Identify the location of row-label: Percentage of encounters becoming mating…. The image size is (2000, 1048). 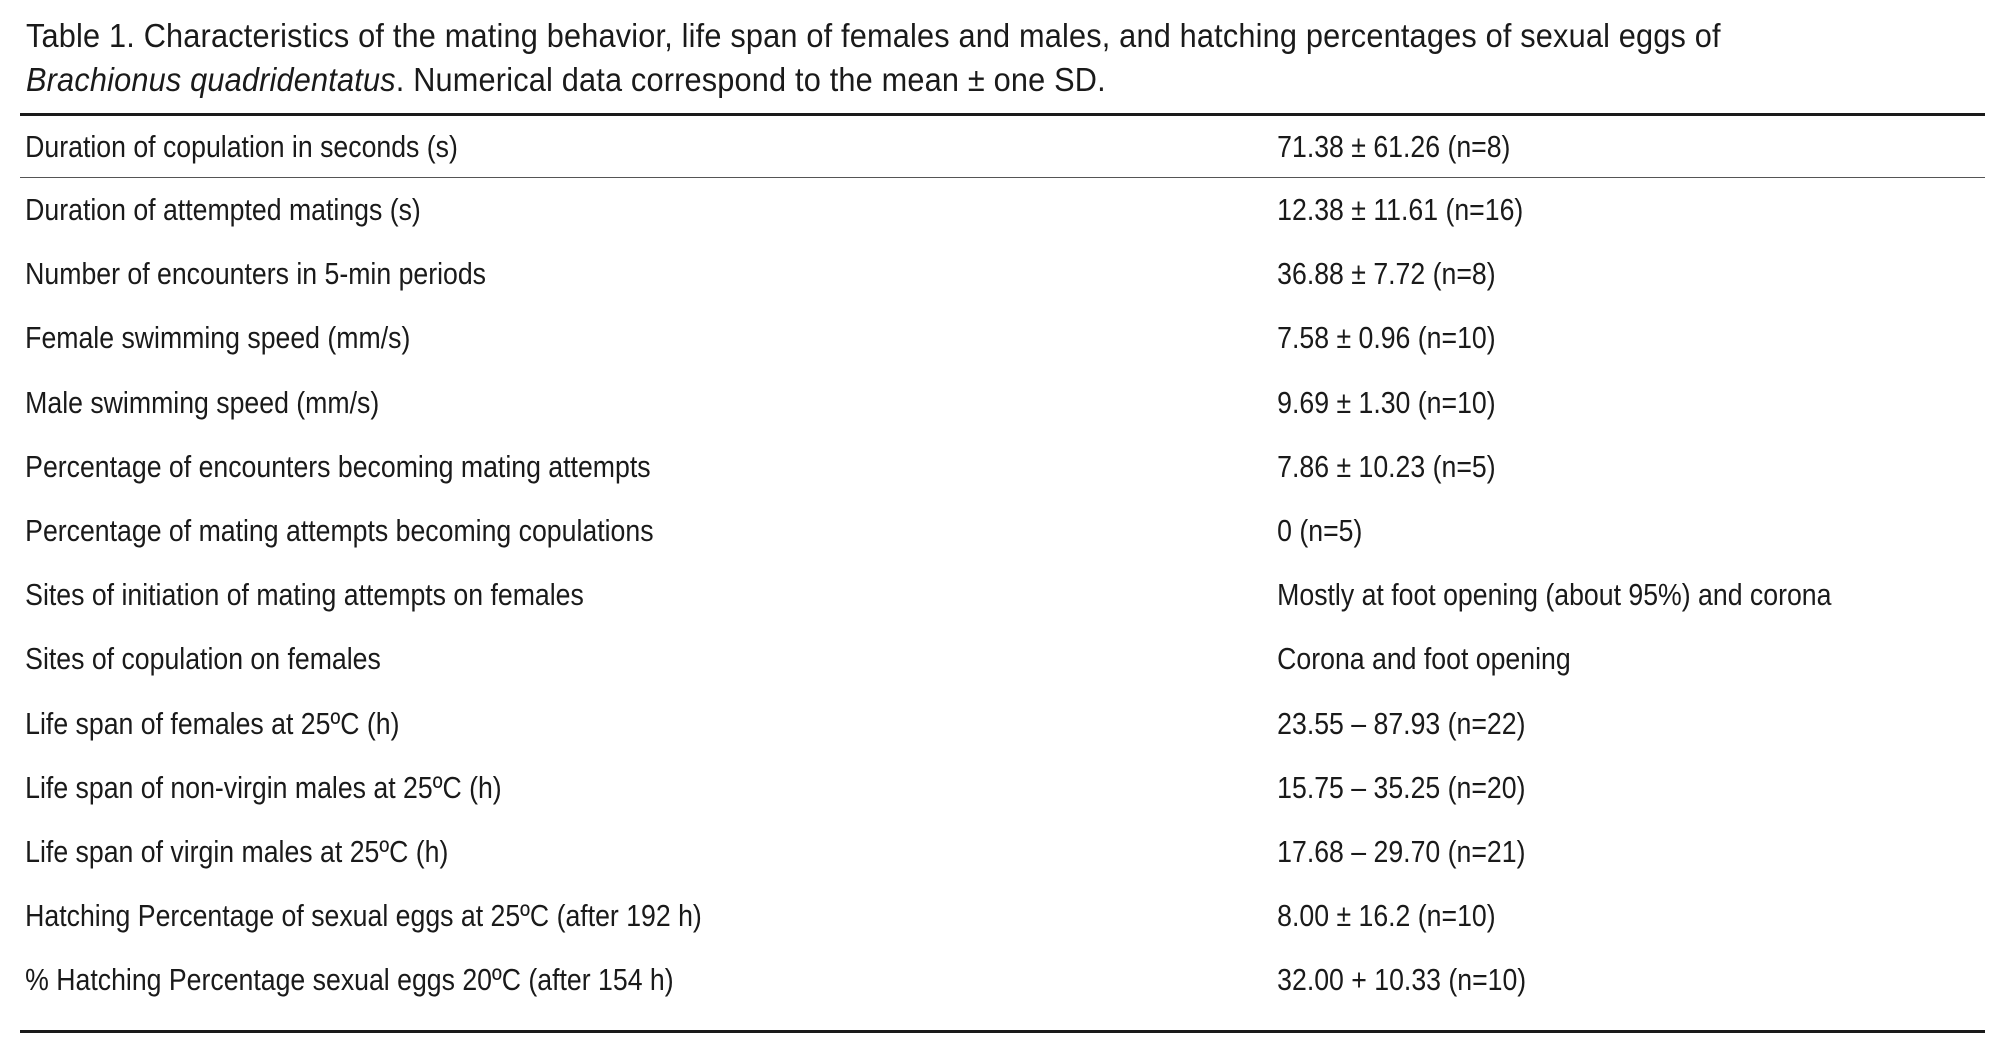
(338, 466).